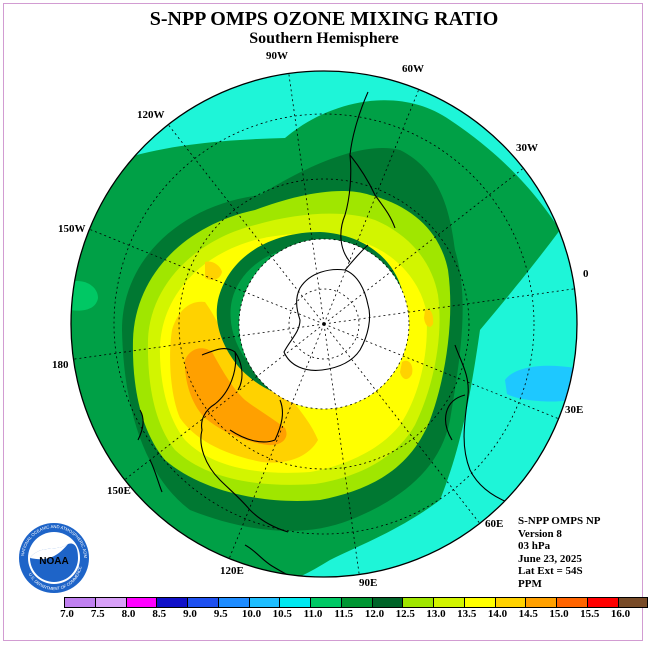 This screenshot has width=648, height=648. I want to click on colorbar-tick-label: 7.5, so click(97, 614).